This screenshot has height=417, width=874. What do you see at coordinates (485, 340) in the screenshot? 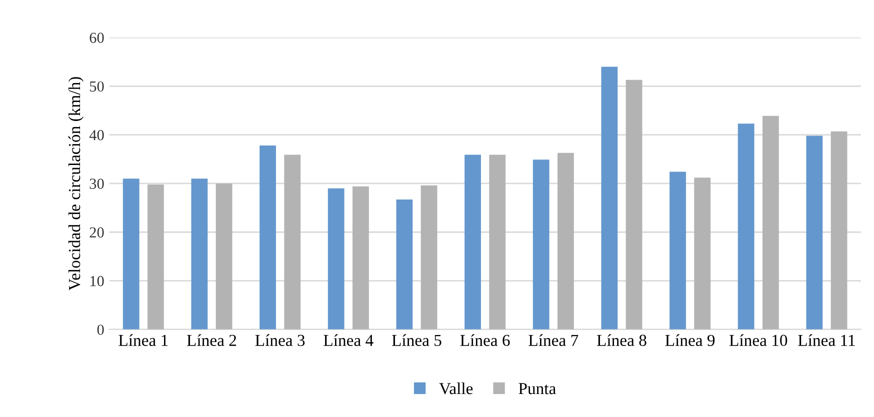
I see `x-tick-label: Línea 6` at bounding box center [485, 340].